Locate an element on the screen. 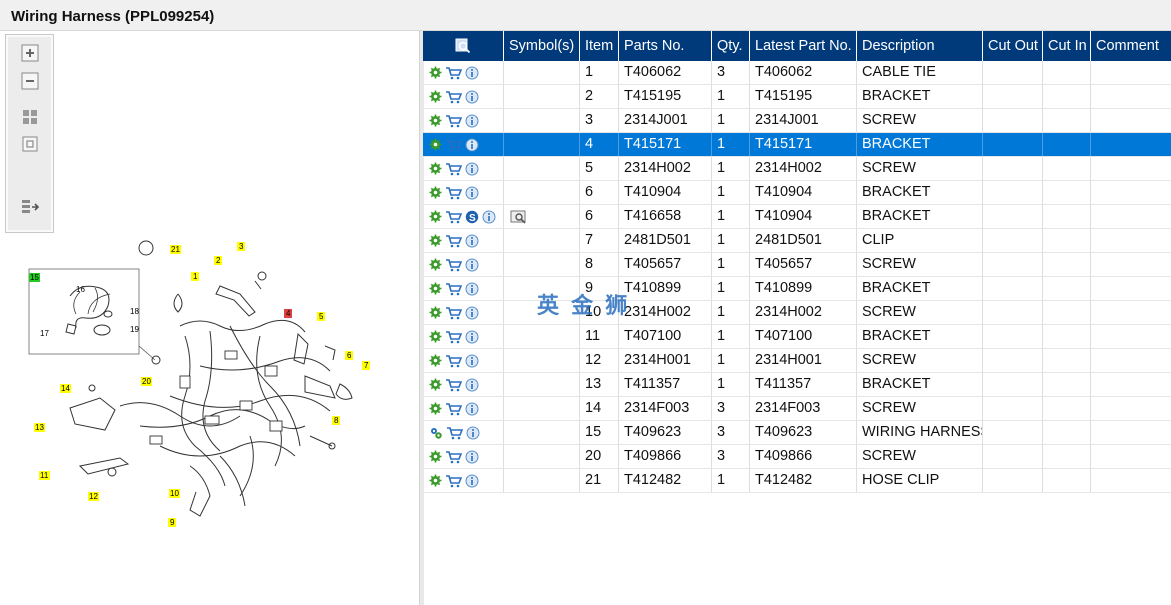 The height and width of the screenshot is (605, 1171). column-filter-icon is located at coordinates (463, 46).